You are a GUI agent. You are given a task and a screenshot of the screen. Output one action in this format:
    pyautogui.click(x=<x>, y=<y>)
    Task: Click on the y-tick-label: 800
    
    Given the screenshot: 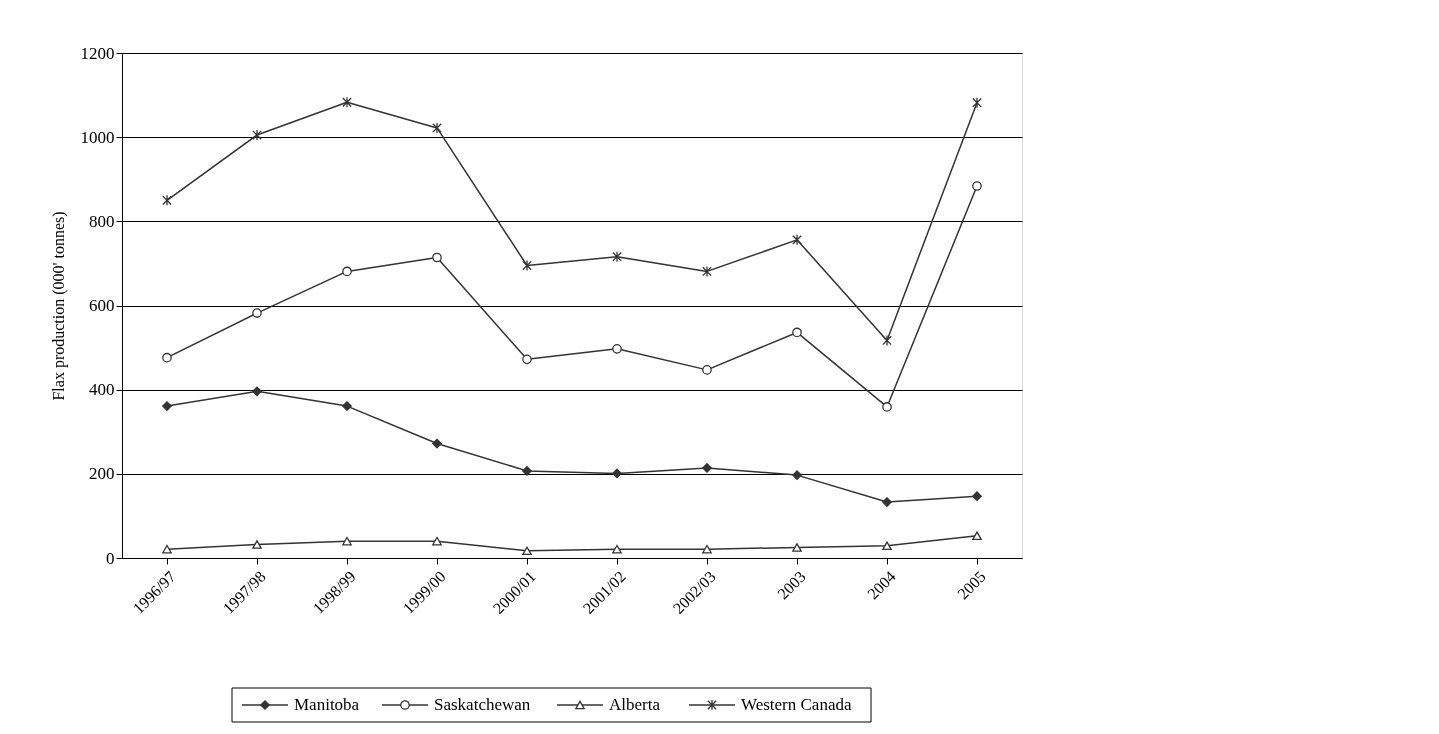 What is the action you would take?
    pyautogui.click(x=102, y=221)
    